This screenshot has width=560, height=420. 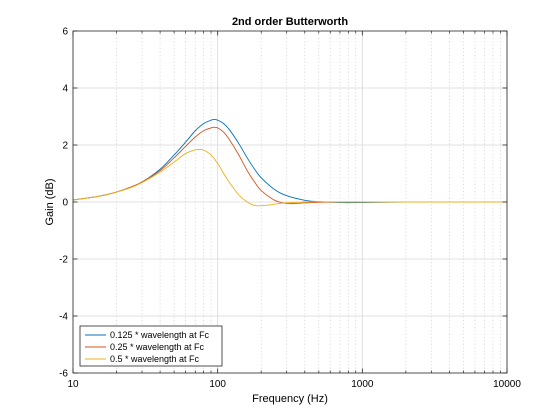 What do you see at coordinates (73, 384) in the screenshot?
I see `x-tick-label: 10` at bounding box center [73, 384].